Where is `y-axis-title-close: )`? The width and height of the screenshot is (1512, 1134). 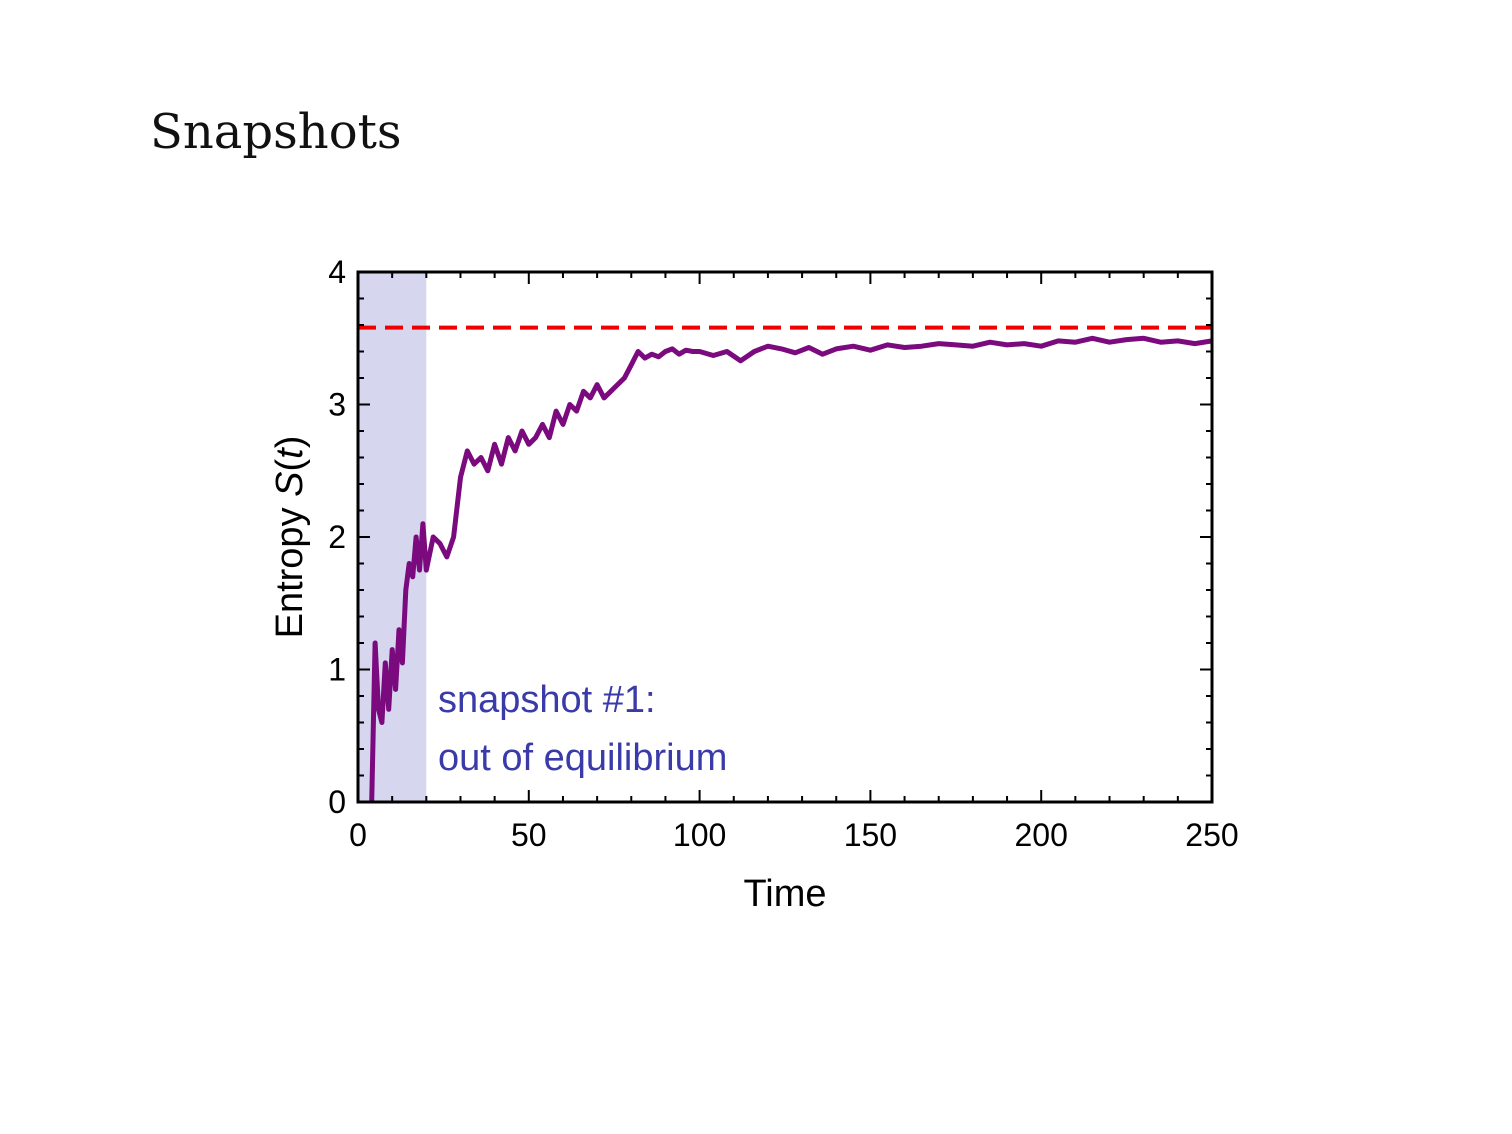 y-axis-title-close: ) is located at coordinates (290, 442).